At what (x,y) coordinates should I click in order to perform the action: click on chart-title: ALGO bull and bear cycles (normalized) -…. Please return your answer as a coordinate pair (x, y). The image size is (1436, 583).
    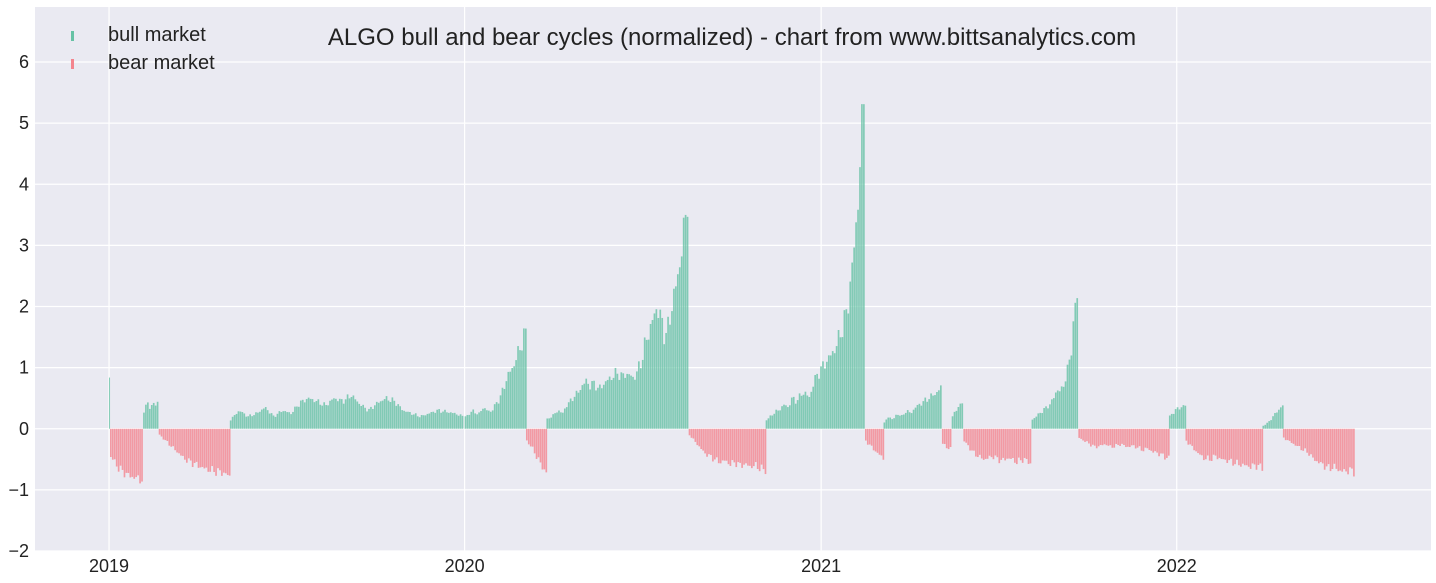
    Looking at the image, I should click on (732, 37).